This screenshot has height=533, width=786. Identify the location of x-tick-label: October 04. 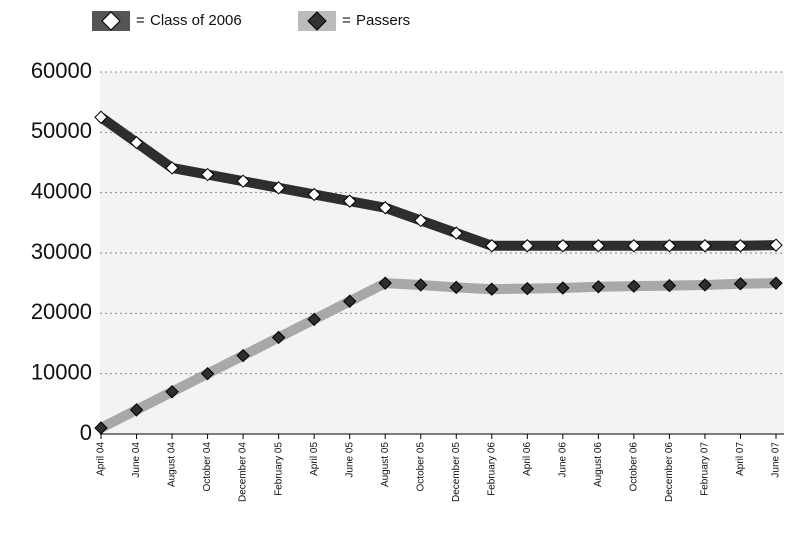
(207, 467).